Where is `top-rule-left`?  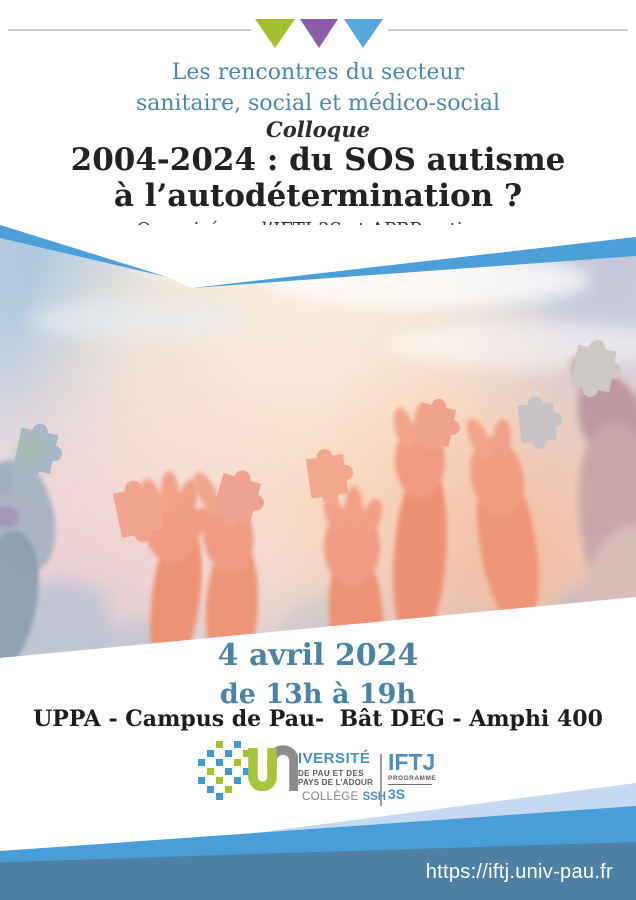 top-rule-left is located at coordinates (129, 30).